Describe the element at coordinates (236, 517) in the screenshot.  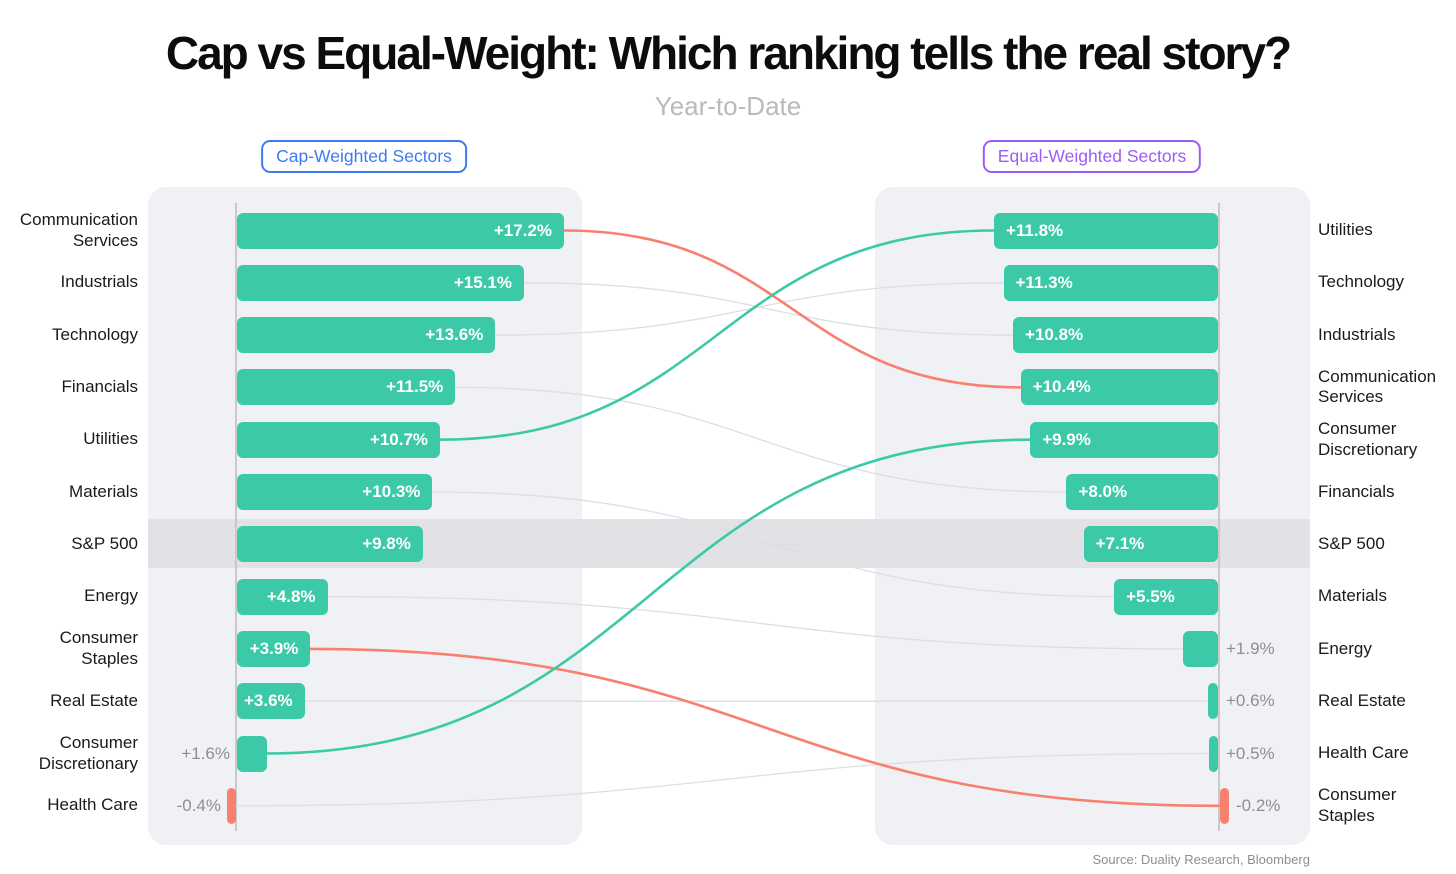
I see `left-baseline-axis` at that location.